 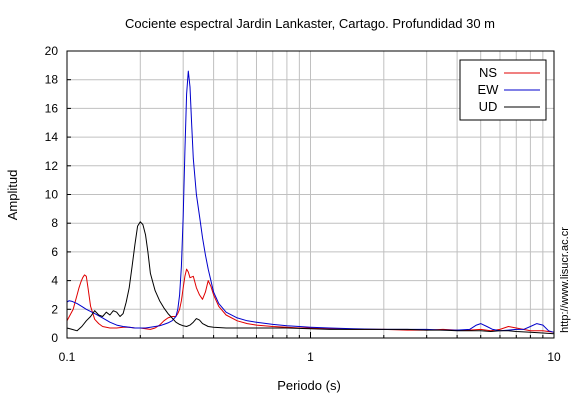 What do you see at coordinates (67, 357) in the screenshot?
I see `x-tick-label: 0.1` at bounding box center [67, 357].